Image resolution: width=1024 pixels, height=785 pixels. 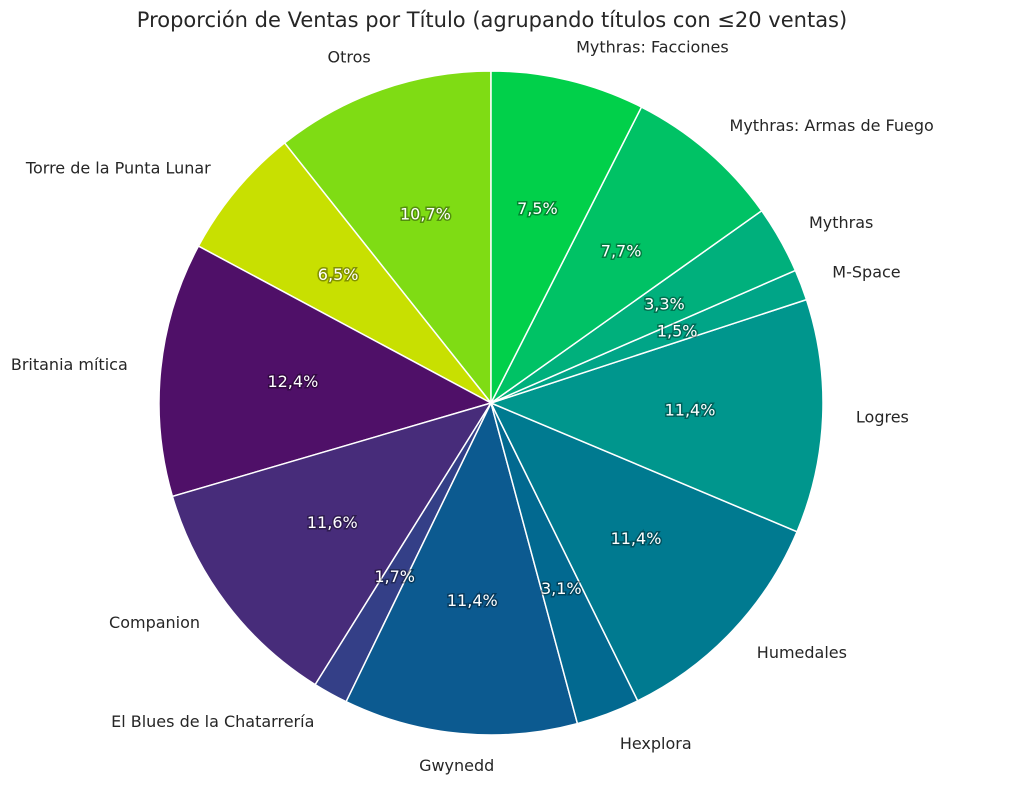 What do you see at coordinates (866, 272) in the screenshot?
I see `slice-label-m-space: M-Space` at bounding box center [866, 272].